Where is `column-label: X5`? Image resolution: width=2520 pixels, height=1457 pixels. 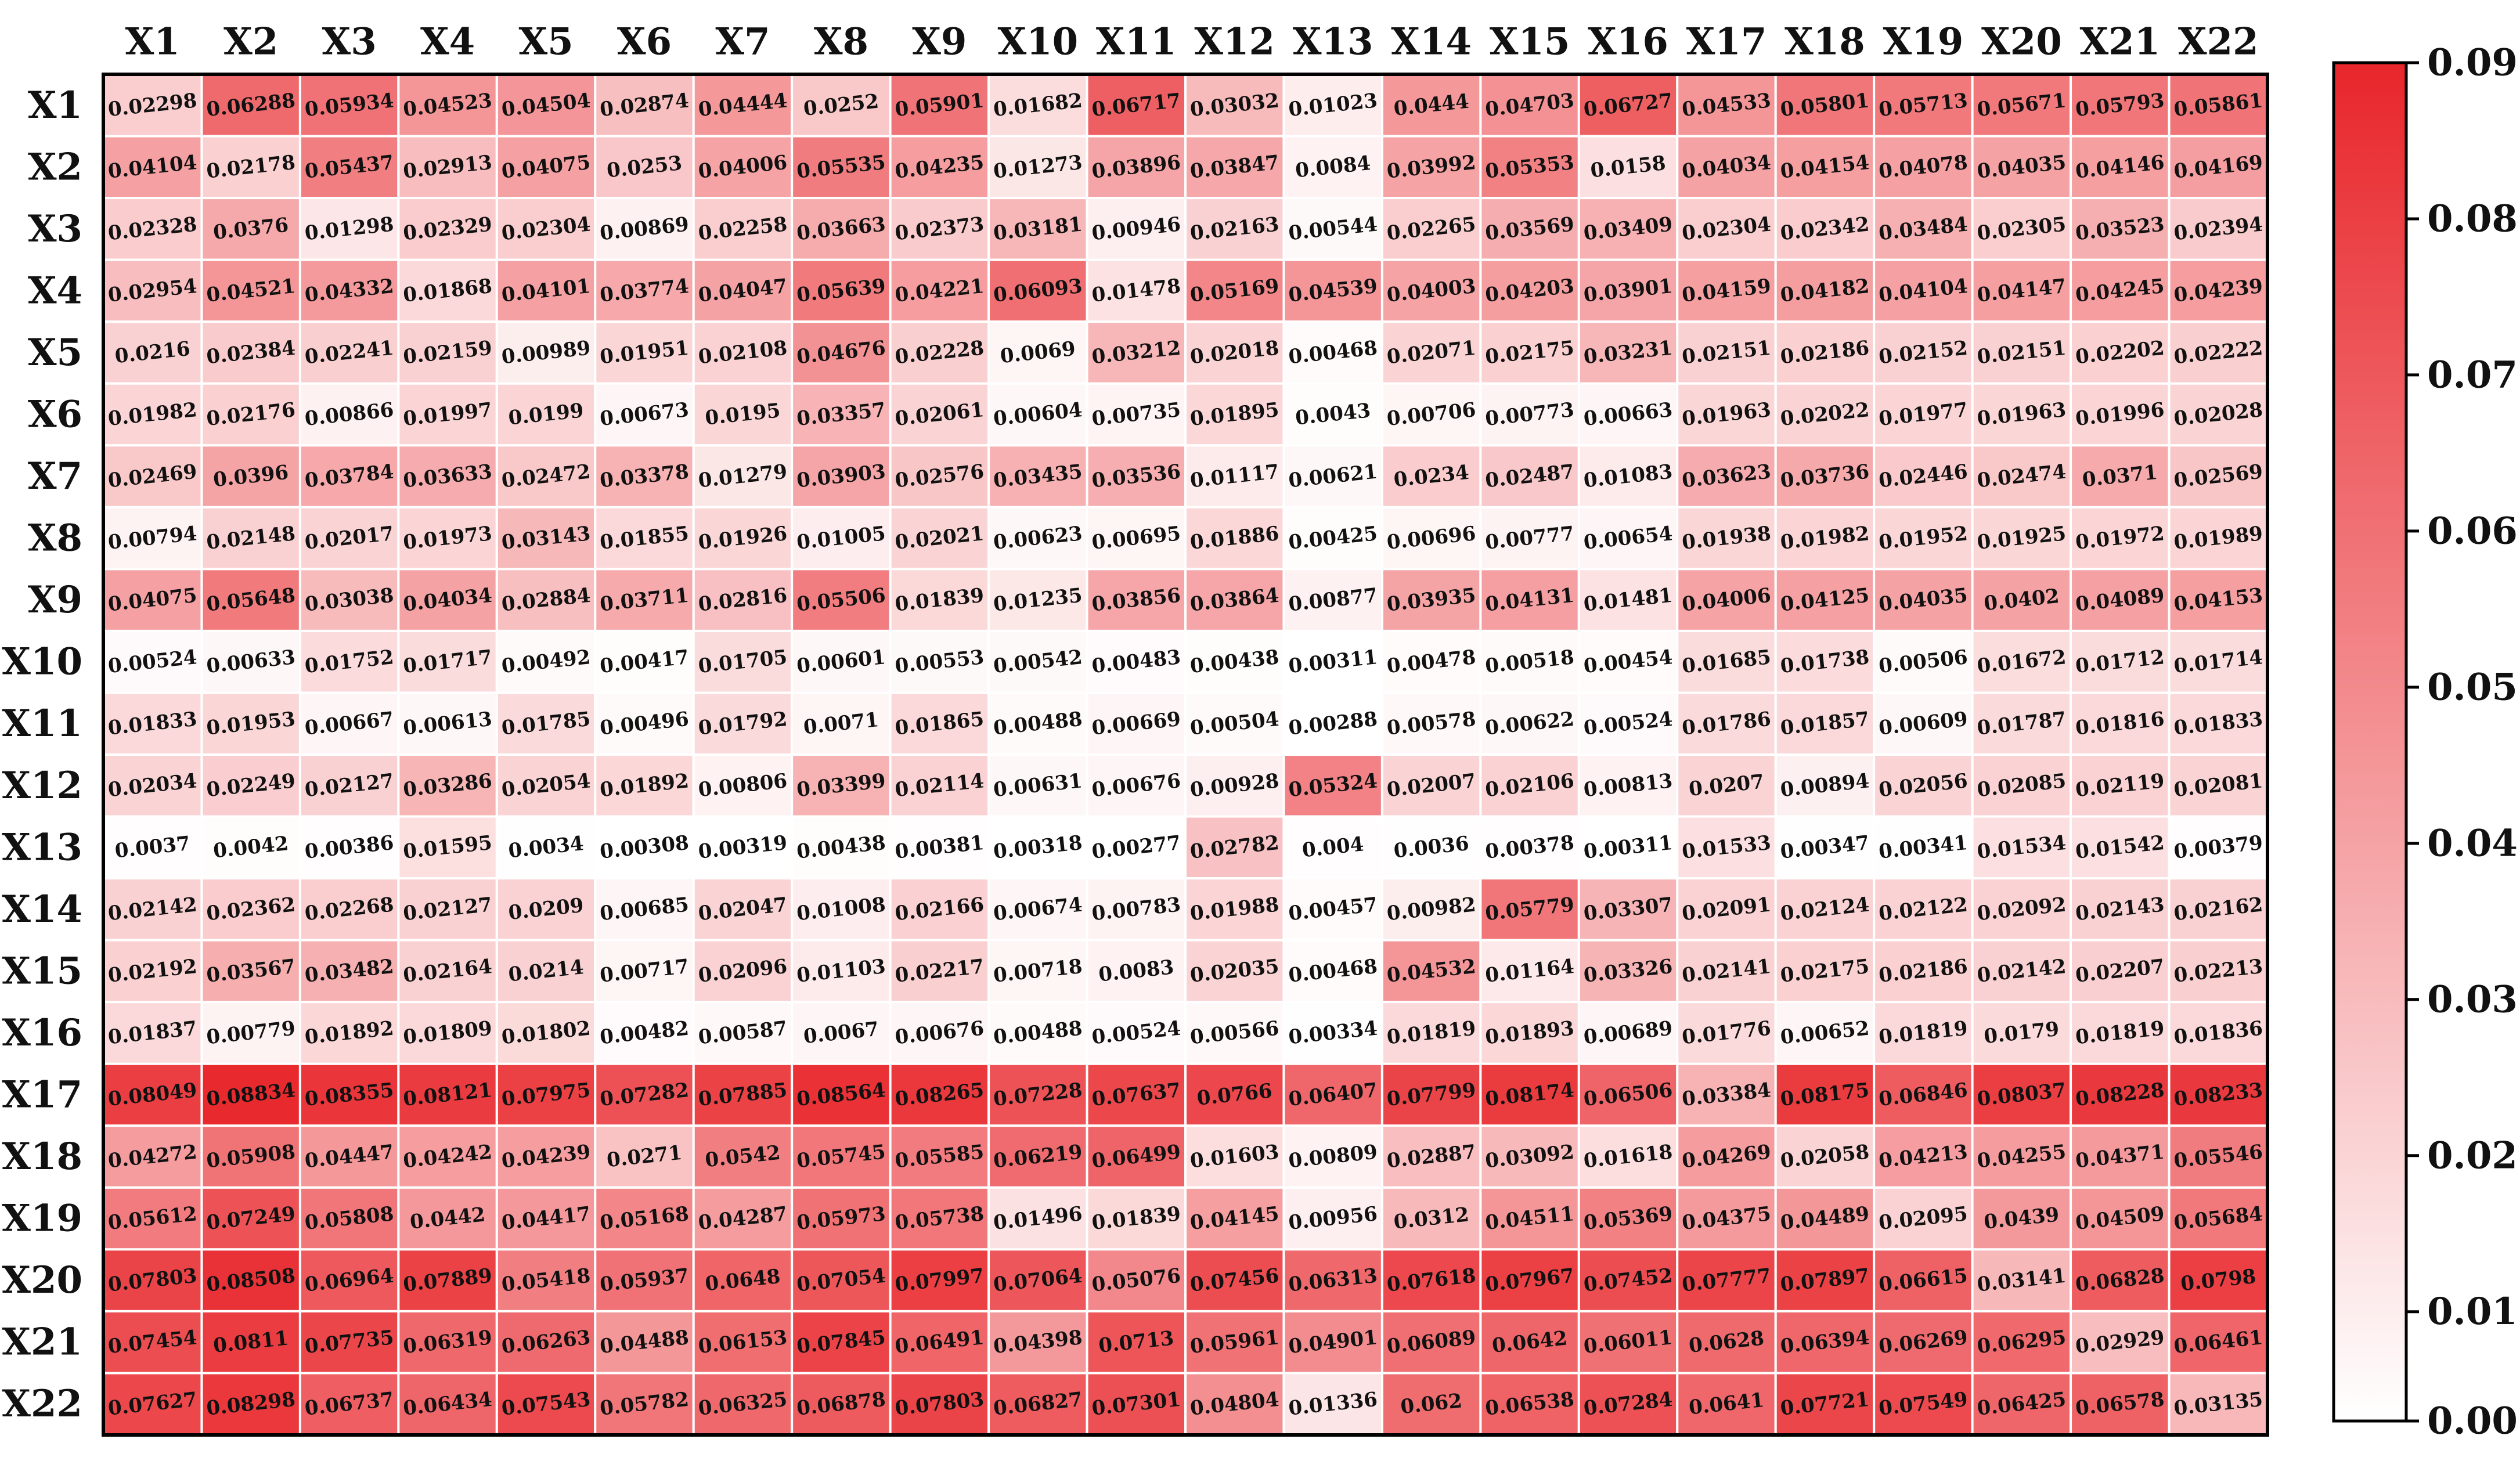
column-label: X5 is located at coordinates (545, 42).